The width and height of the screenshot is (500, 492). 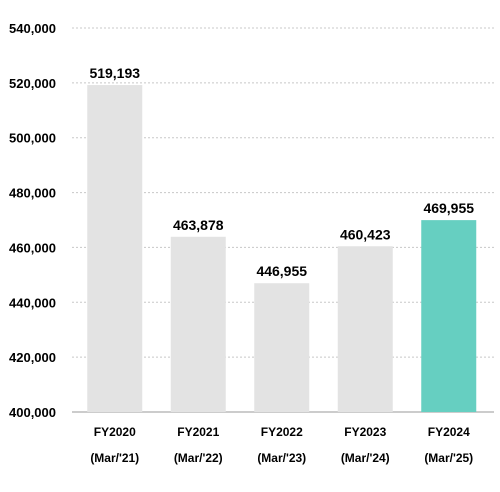 I want to click on data-label: 460,423, so click(x=365, y=234).